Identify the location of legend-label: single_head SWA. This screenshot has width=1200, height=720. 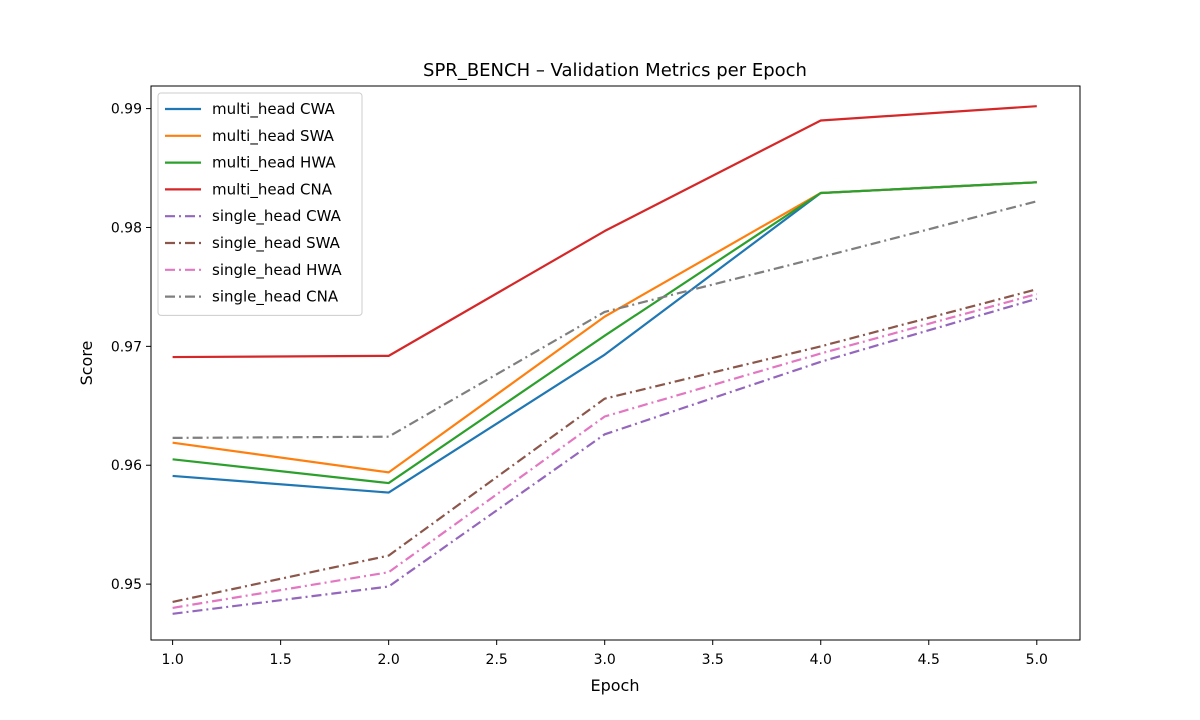
(276, 243).